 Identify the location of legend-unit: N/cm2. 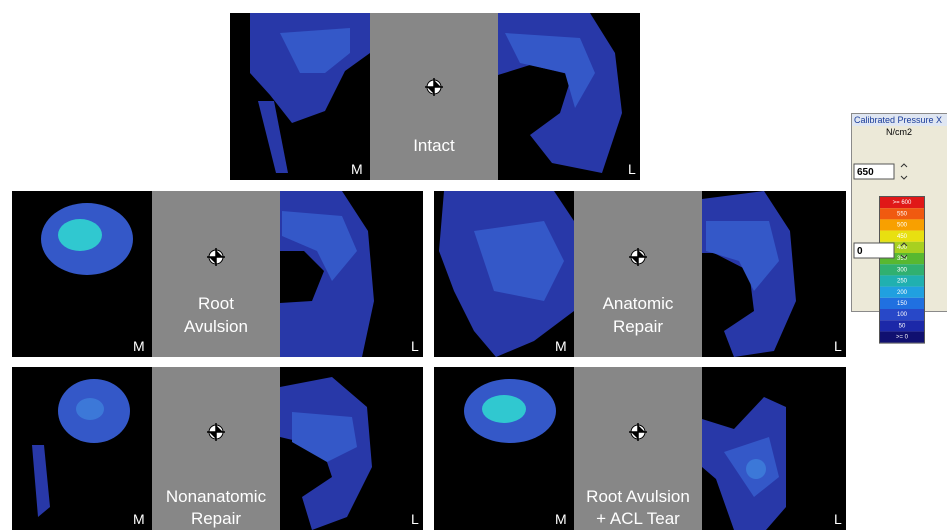
(899, 132).